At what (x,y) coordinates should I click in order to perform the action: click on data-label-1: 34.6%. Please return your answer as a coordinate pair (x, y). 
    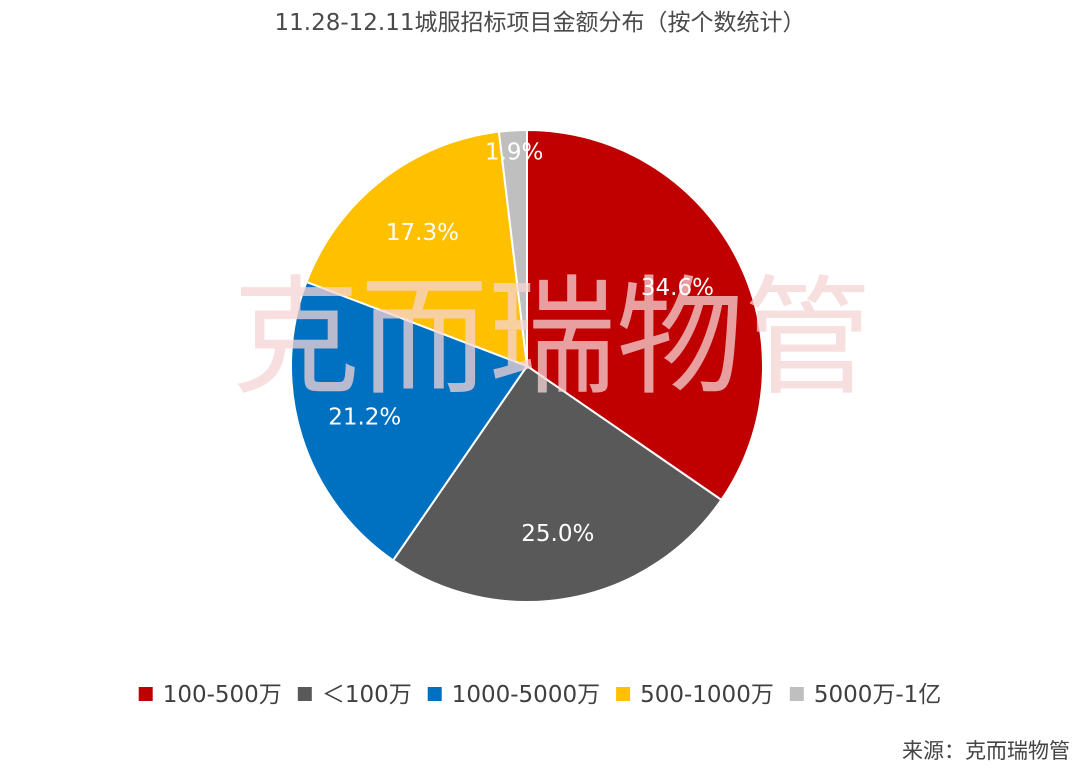
    Looking at the image, I should click on (677, 288).